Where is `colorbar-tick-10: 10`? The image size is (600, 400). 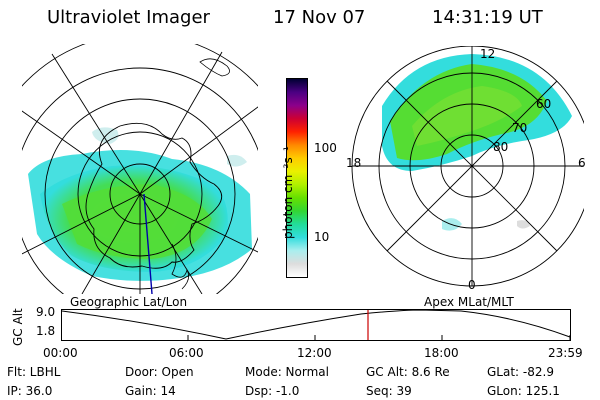 colorbar-tick-10: 10 is located at coordinates (322, 237).